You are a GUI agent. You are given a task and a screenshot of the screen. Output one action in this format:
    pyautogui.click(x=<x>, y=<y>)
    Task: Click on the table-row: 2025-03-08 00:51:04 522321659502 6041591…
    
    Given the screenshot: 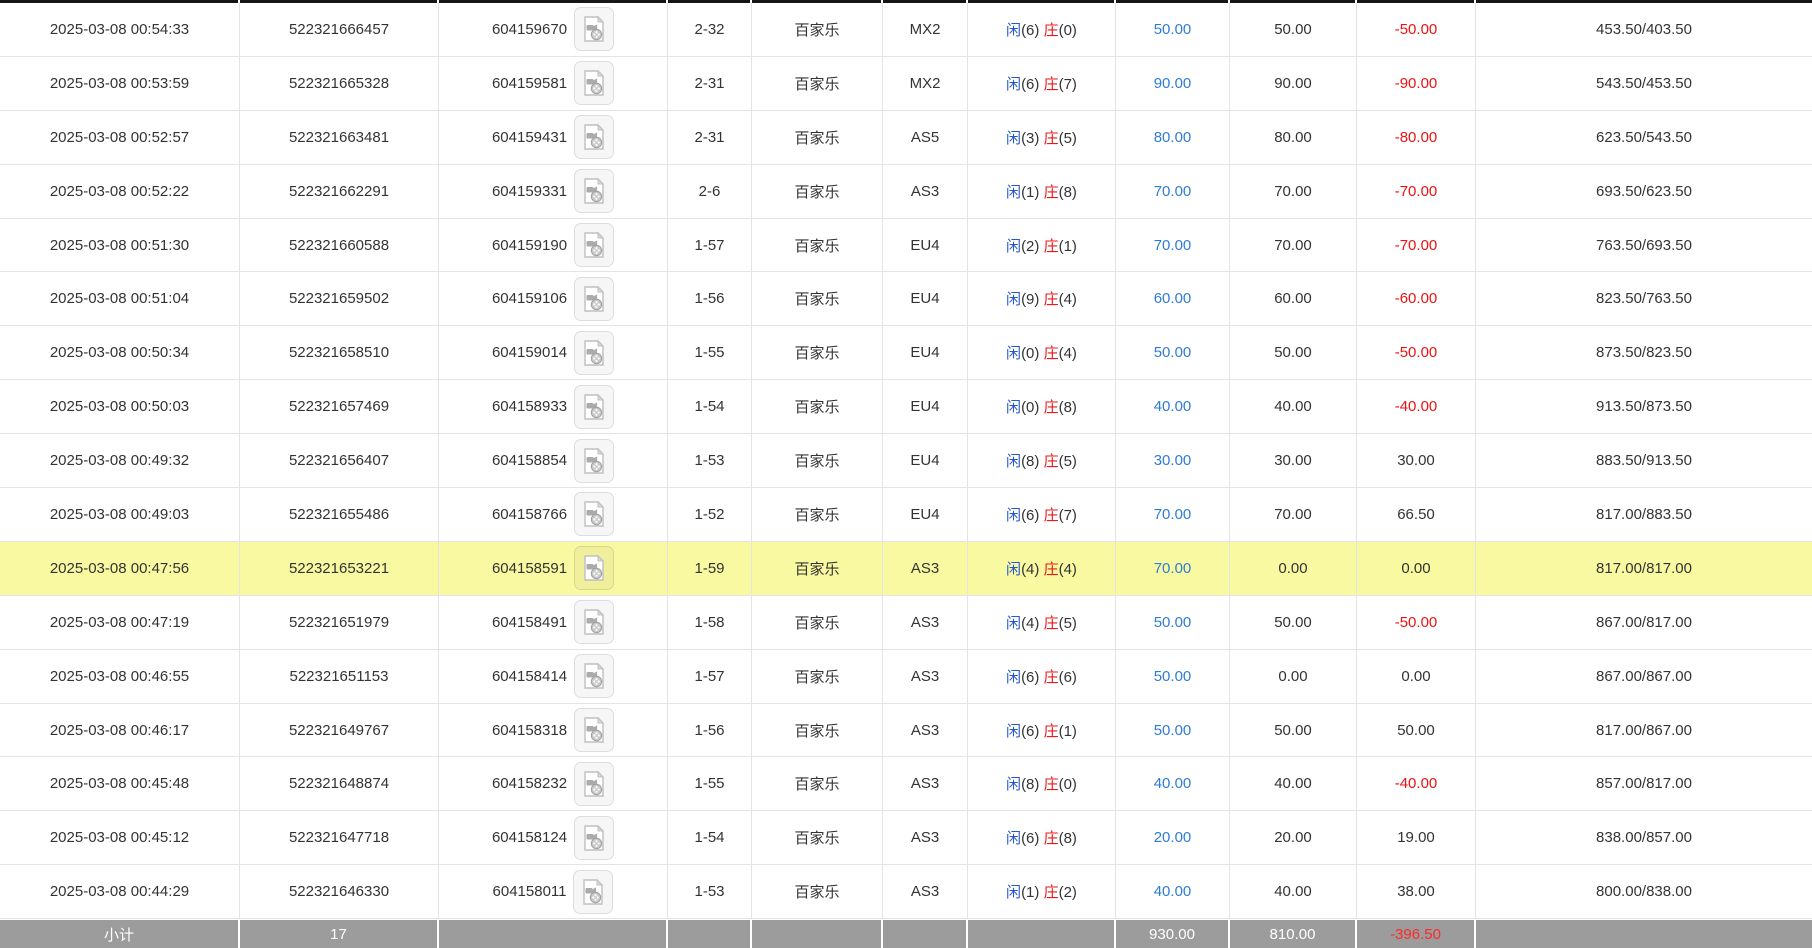 What is the action you would take?
    pyautogui.click(x=906, y=299)
    